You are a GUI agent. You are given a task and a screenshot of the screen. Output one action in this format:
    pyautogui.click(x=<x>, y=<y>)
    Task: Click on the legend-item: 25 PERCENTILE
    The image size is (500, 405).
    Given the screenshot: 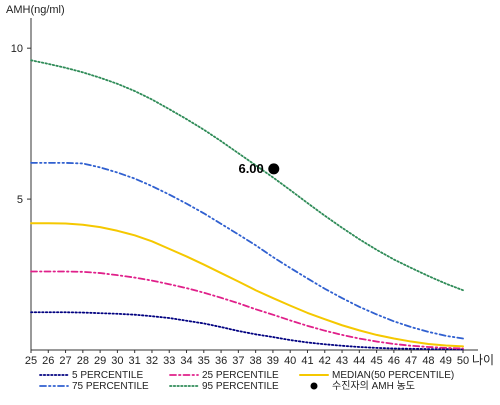 What is the action you would take?
    pyautogui.click(x=224, y=375)
    